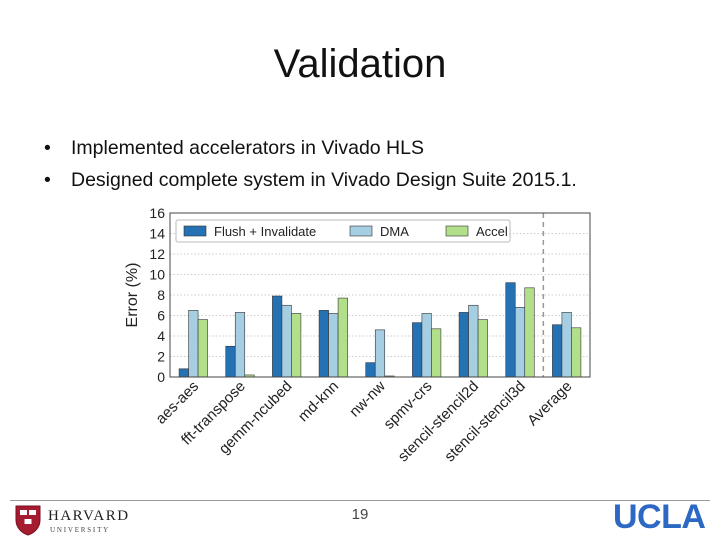  Describe the element at coordinates (28, 520) in the screenshot. I see `harvard-shield-icon` at that location.